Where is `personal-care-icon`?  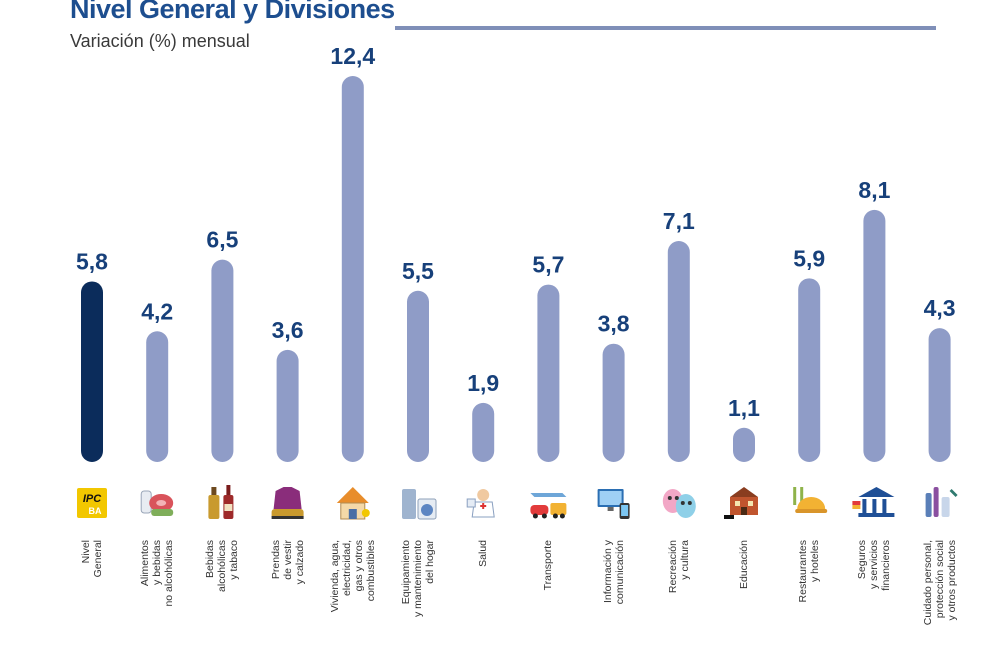 personal-care-icon is located at coordinates (941, 502).